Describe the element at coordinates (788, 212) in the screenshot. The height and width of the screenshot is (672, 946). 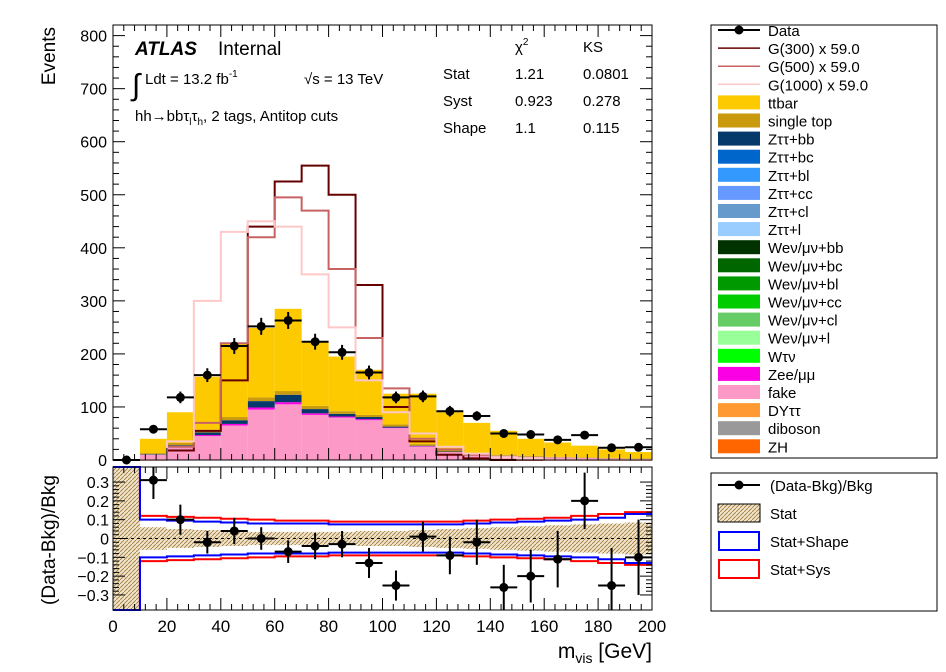
I see `legend-z-cl-label: Zττ+cl` at that location.